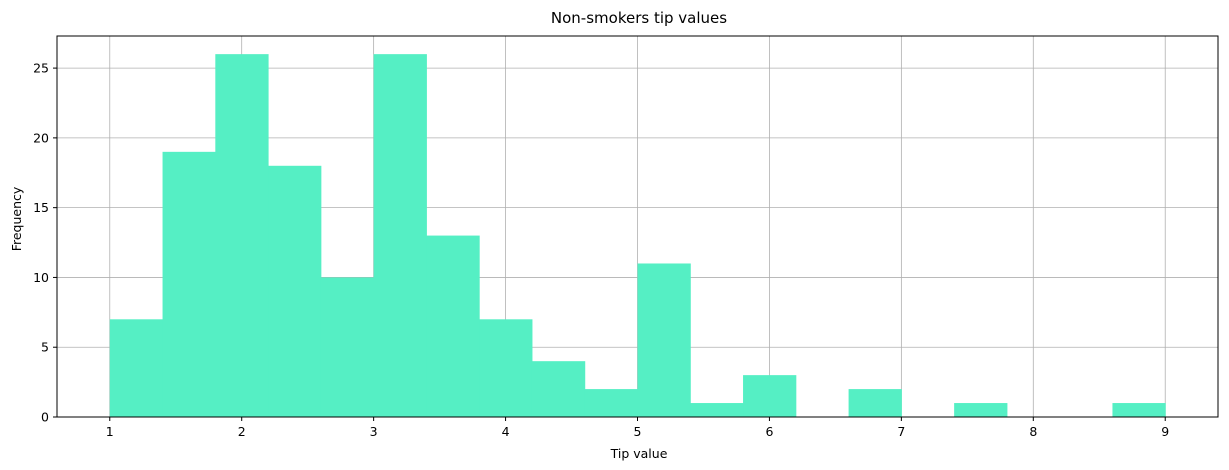 This screenshot has width=1229, height=470. I want to click on y-tick-label: 20, so click(41, 137).